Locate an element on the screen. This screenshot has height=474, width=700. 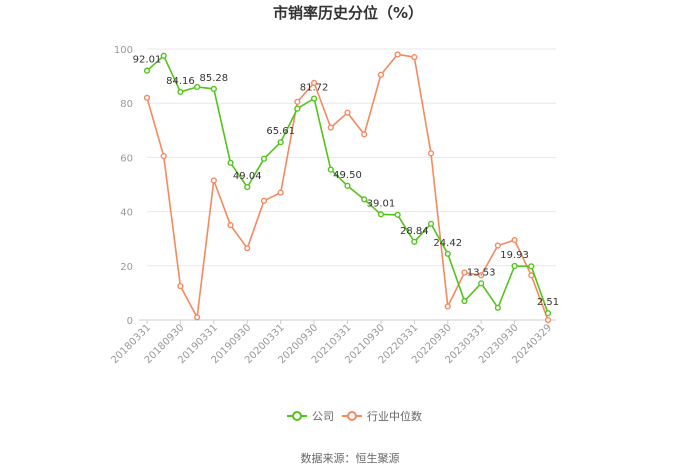
legend-industry-label: 行业中位数 is located at coordinates (394, 416).